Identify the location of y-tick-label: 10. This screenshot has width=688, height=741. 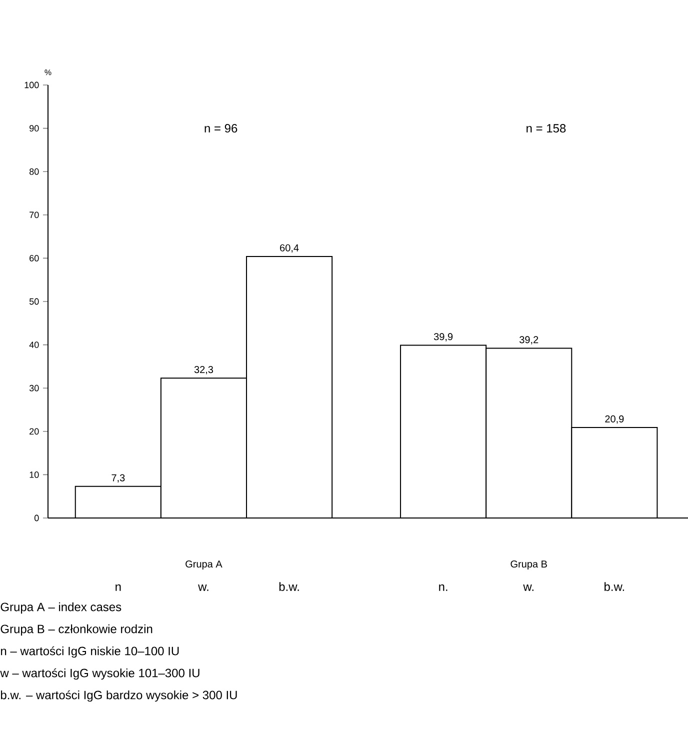
(34, 475).